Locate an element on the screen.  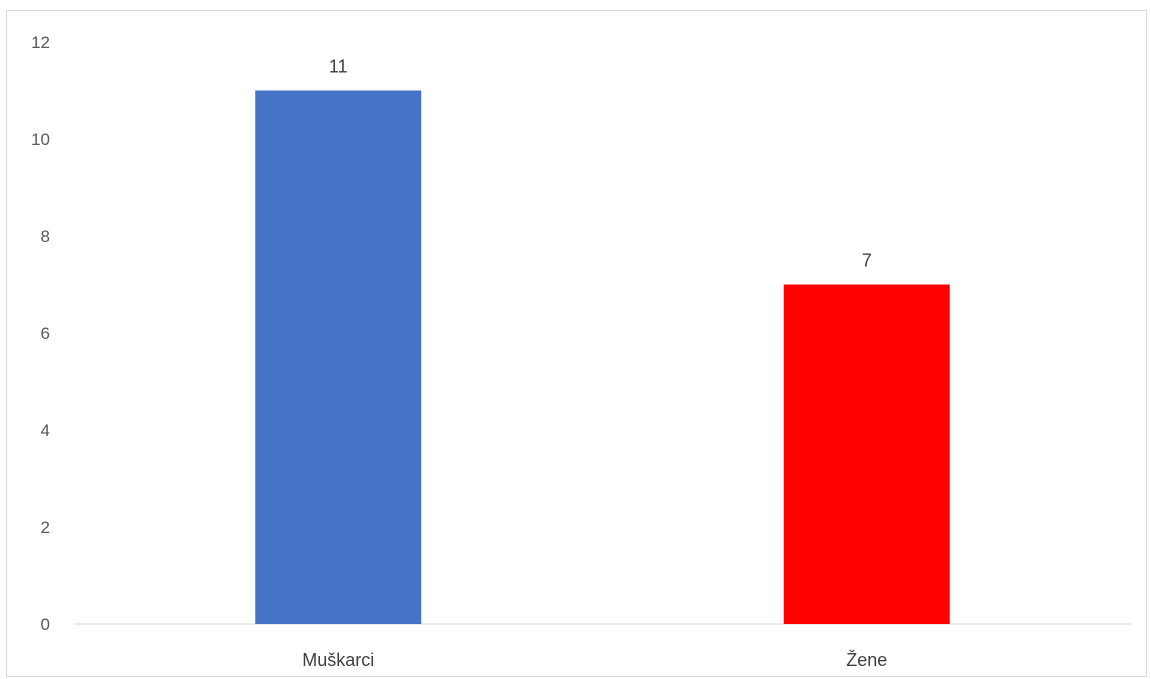
y-tick-label: 6 is located at coordinates (45, 333).